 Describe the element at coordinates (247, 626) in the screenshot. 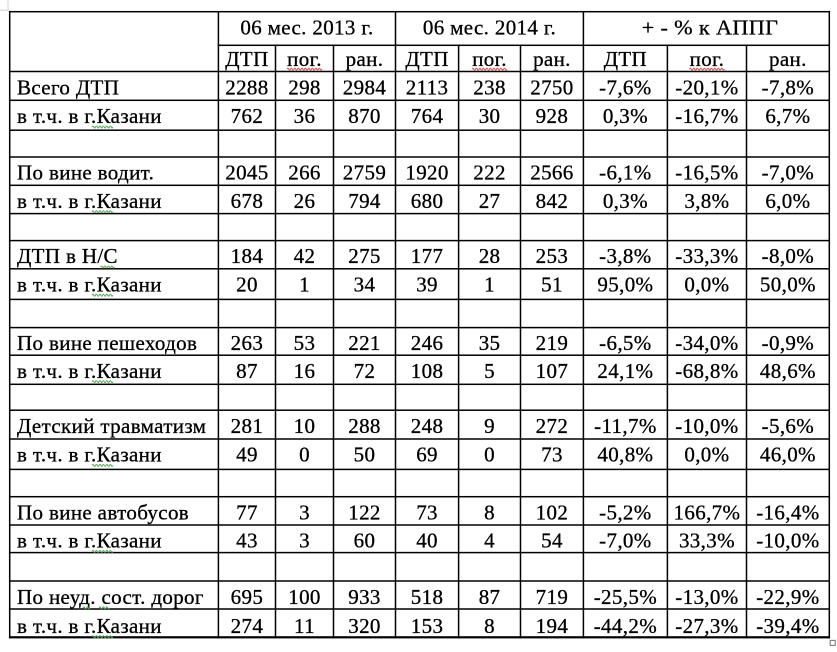

I see `svg-text: 274` at that location.